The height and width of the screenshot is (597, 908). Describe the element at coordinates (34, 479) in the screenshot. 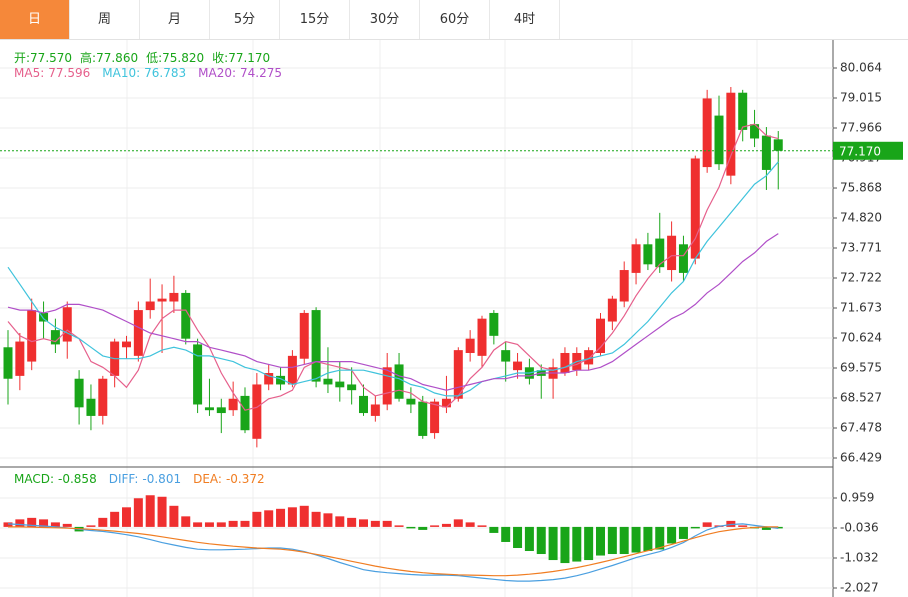

I see `legend-name: MACD:` at that location.